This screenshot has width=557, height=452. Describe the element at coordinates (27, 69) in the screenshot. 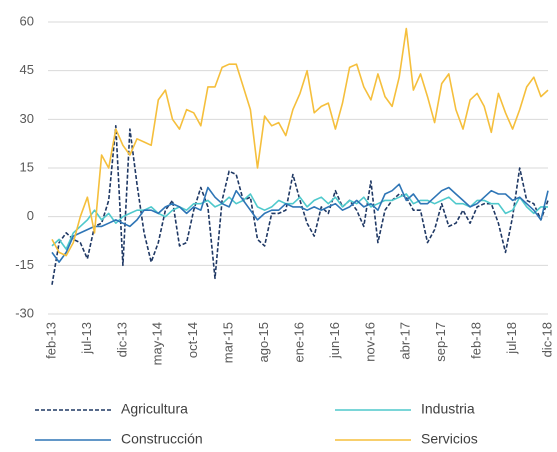

I see `y-tick-label: 45` at that location.